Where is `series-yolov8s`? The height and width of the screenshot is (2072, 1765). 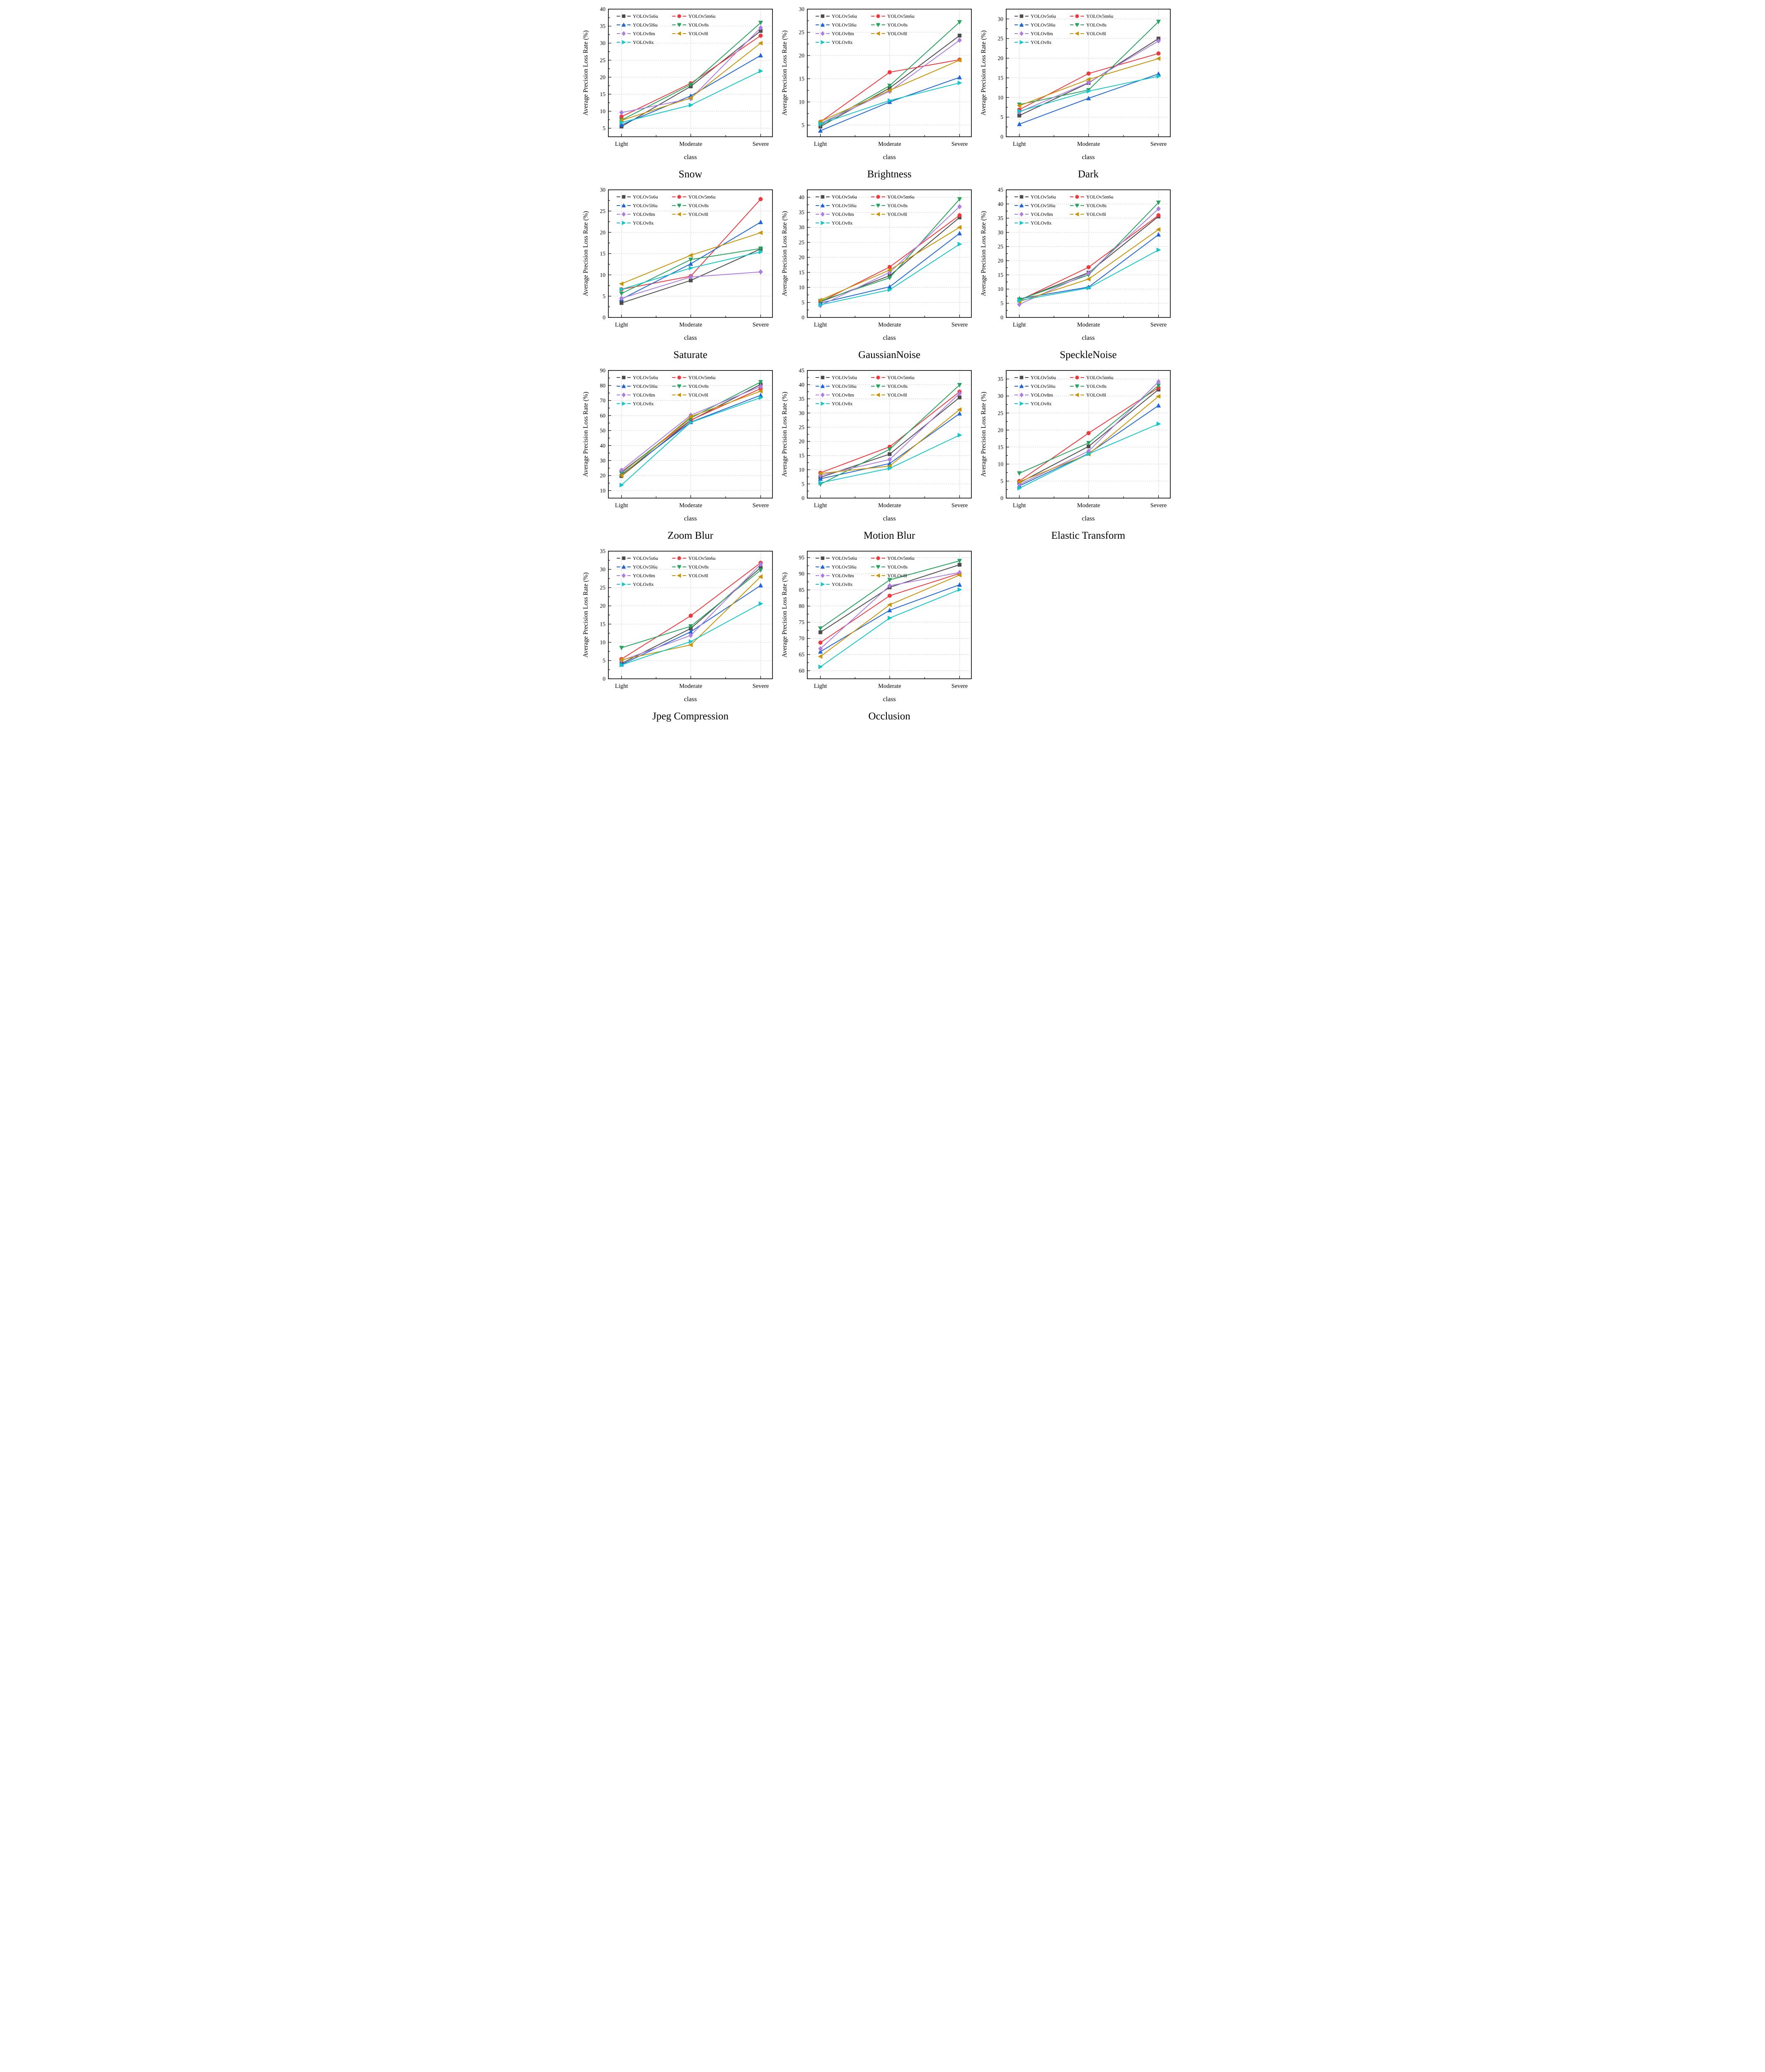 series-yolov8s is located at coordinates (691, 609).